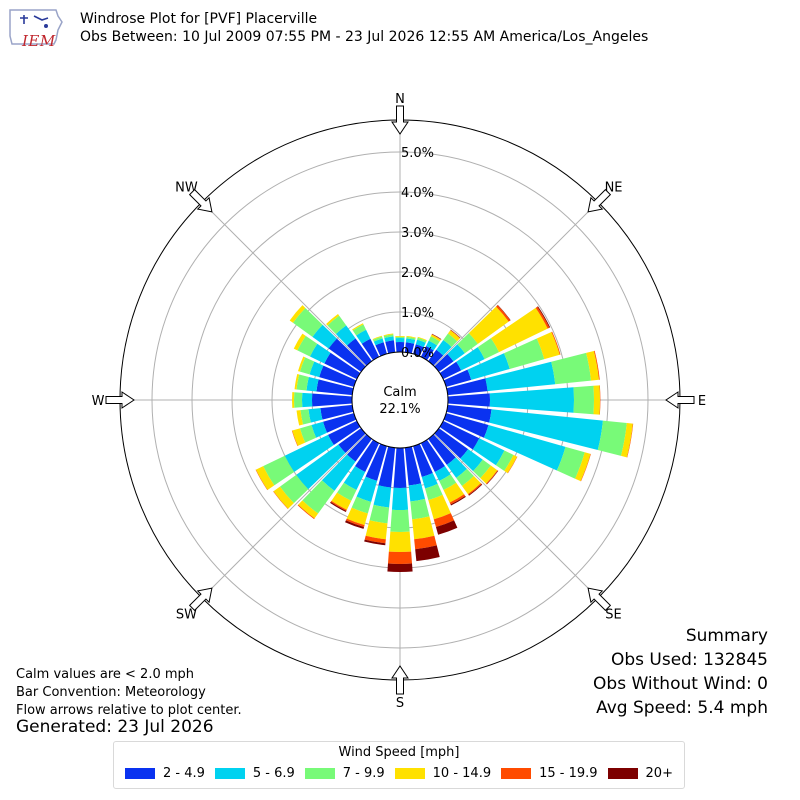 The width and height of the screenshot is (800, 800). Describe the element at coordinates (417, 273) in the screenshot. I see `radial-tick-label: 2.0%` at that location.